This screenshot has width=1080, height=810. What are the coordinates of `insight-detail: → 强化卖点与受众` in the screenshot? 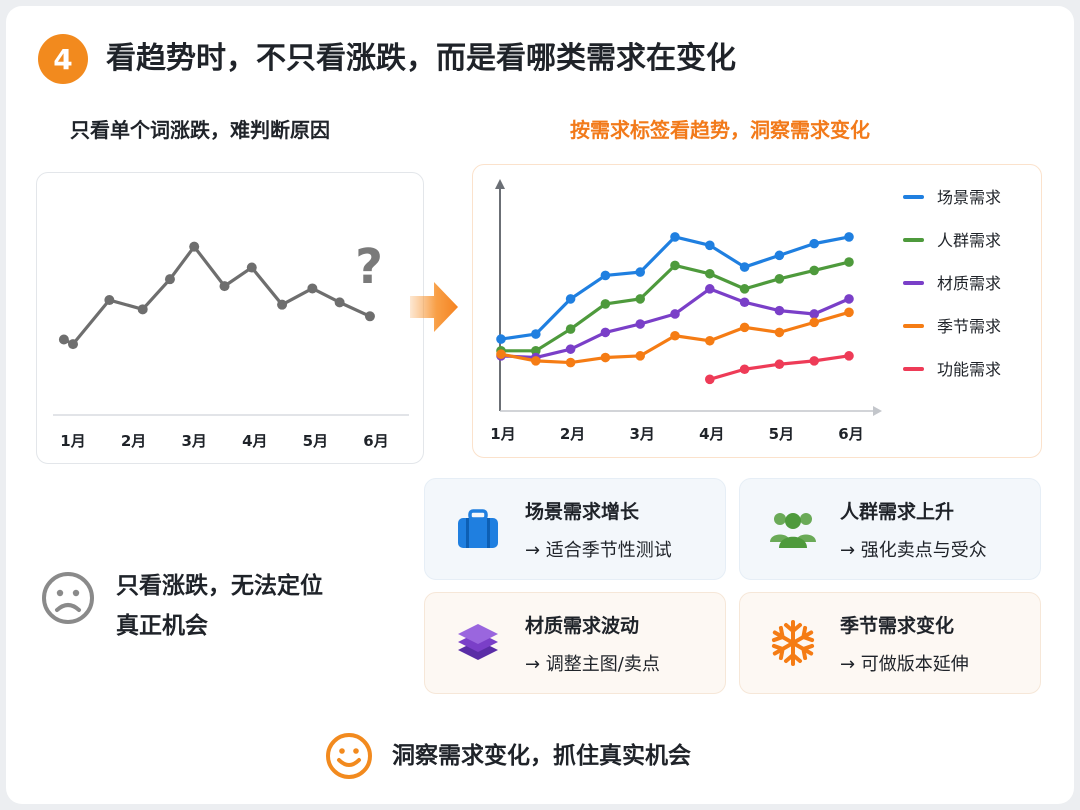 It's located at (913, 550).